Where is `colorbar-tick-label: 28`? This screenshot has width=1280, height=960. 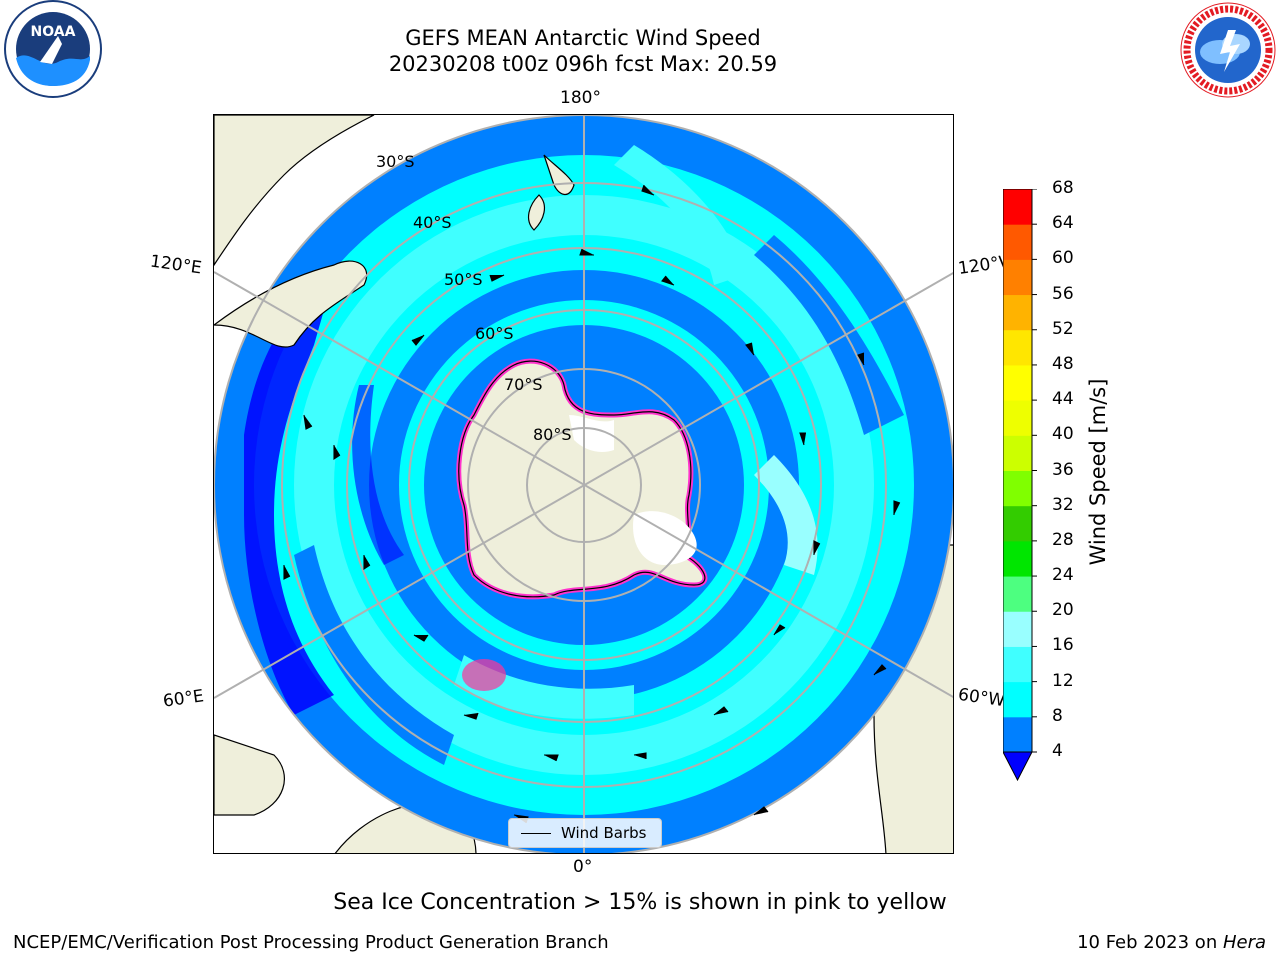 colorbar-tick-label: 28 is located at coordinates (1063, 539).